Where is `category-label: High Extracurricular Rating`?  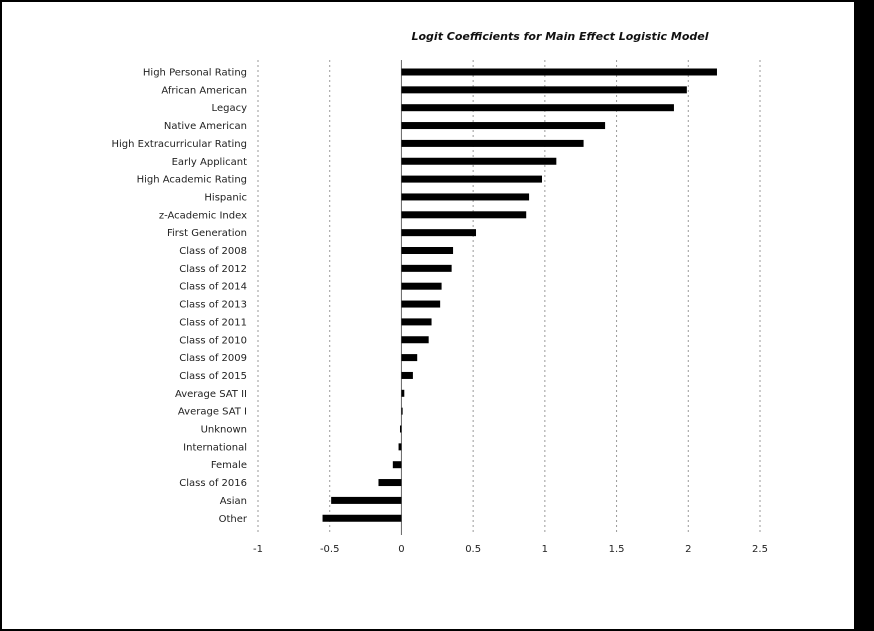 category-label: High Extracurricular Rating is located at coordinates (180, 144).